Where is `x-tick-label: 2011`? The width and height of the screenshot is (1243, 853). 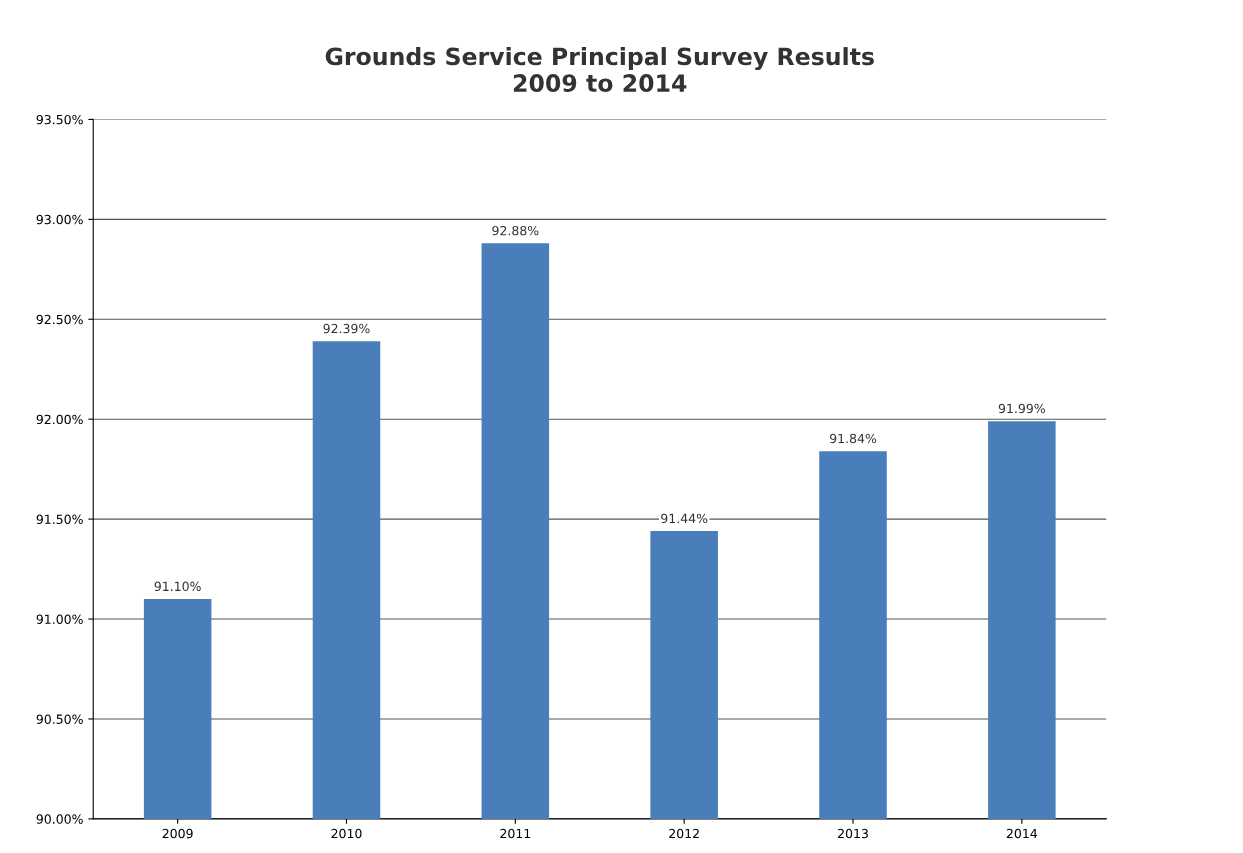
x-tick-label: 2011 is located at coordinates (515, 833).